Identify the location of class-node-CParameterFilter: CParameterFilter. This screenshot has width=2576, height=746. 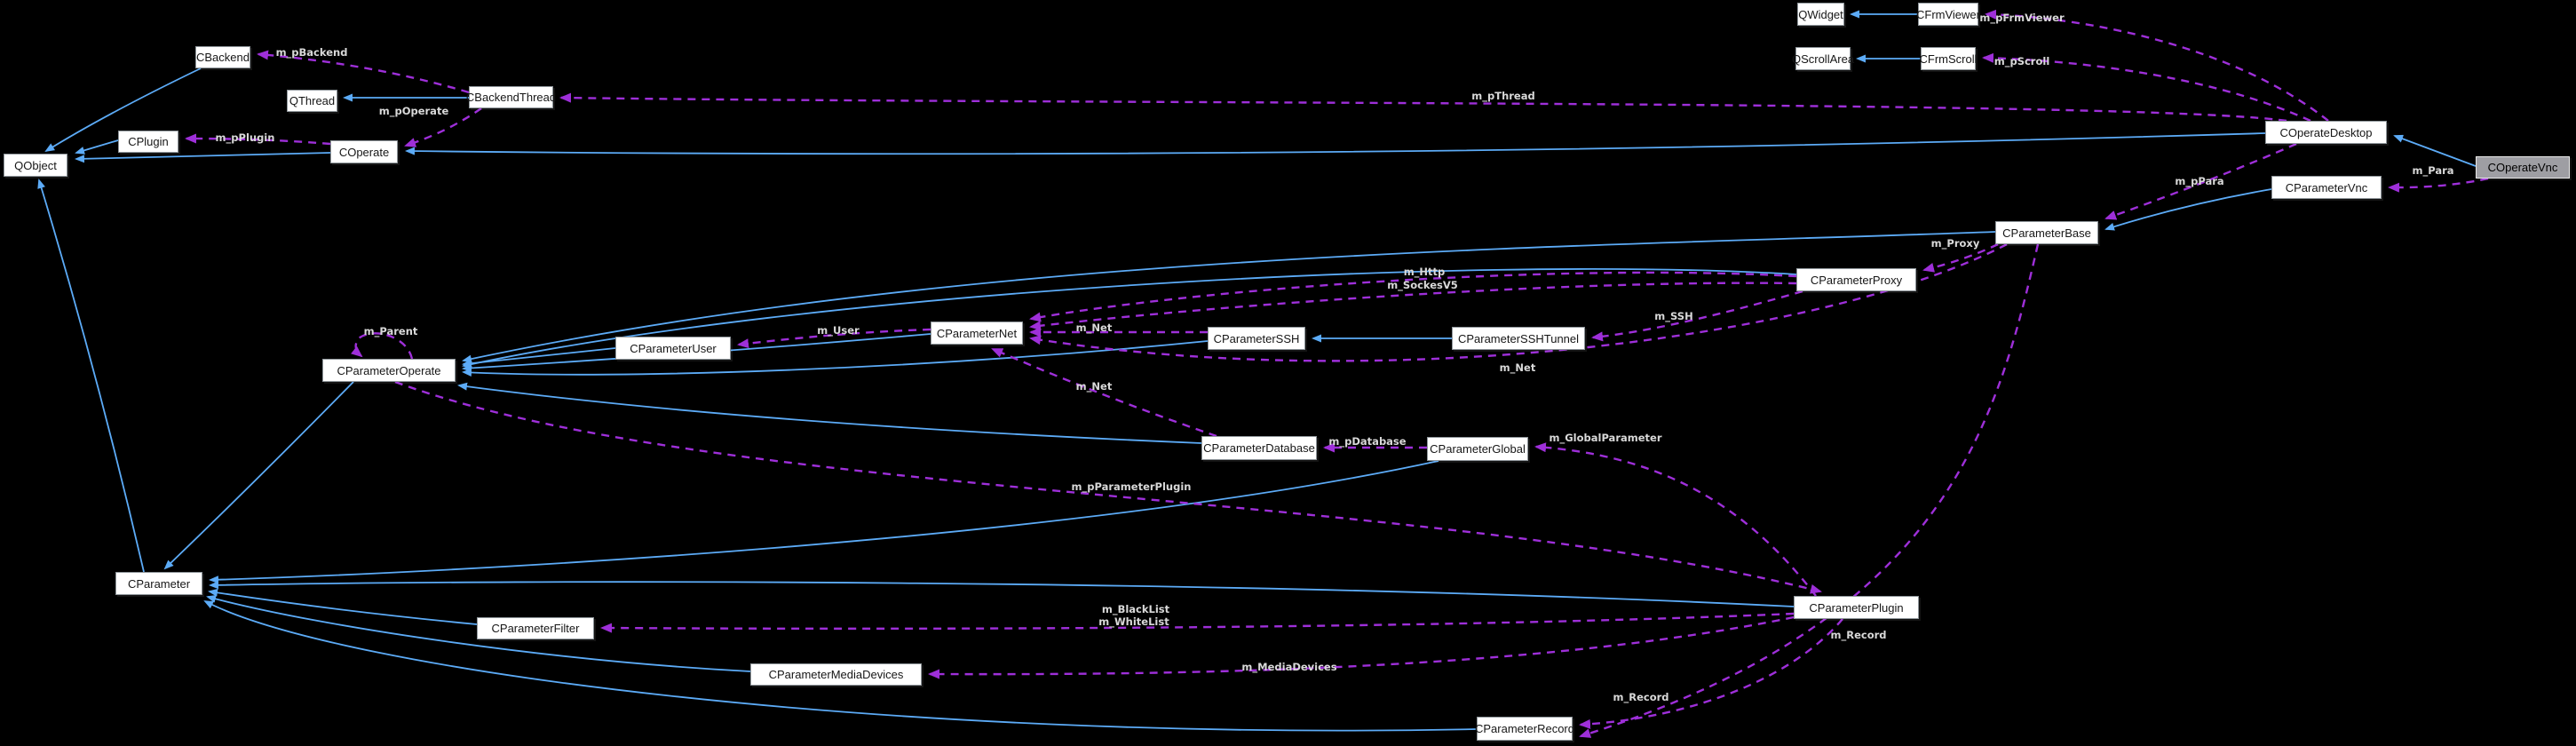
(536, 628).